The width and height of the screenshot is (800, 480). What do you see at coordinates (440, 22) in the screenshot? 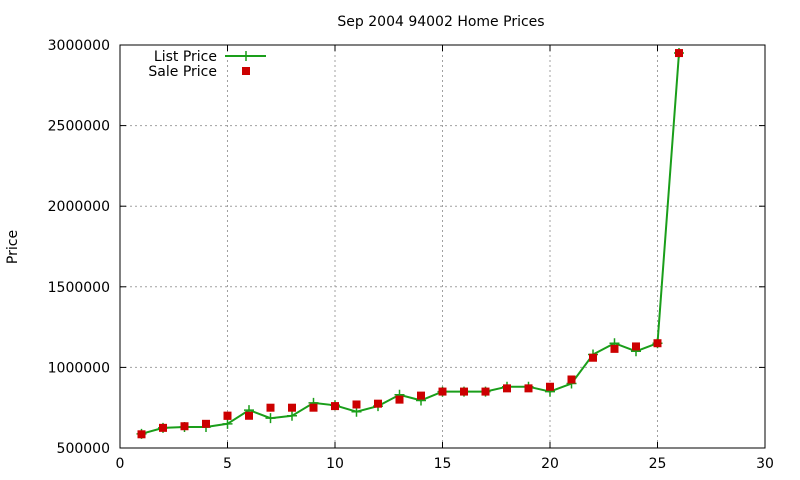
I see `chart-title: Sep 2004 94002 Home Prices` at bounding box center [440, 22].